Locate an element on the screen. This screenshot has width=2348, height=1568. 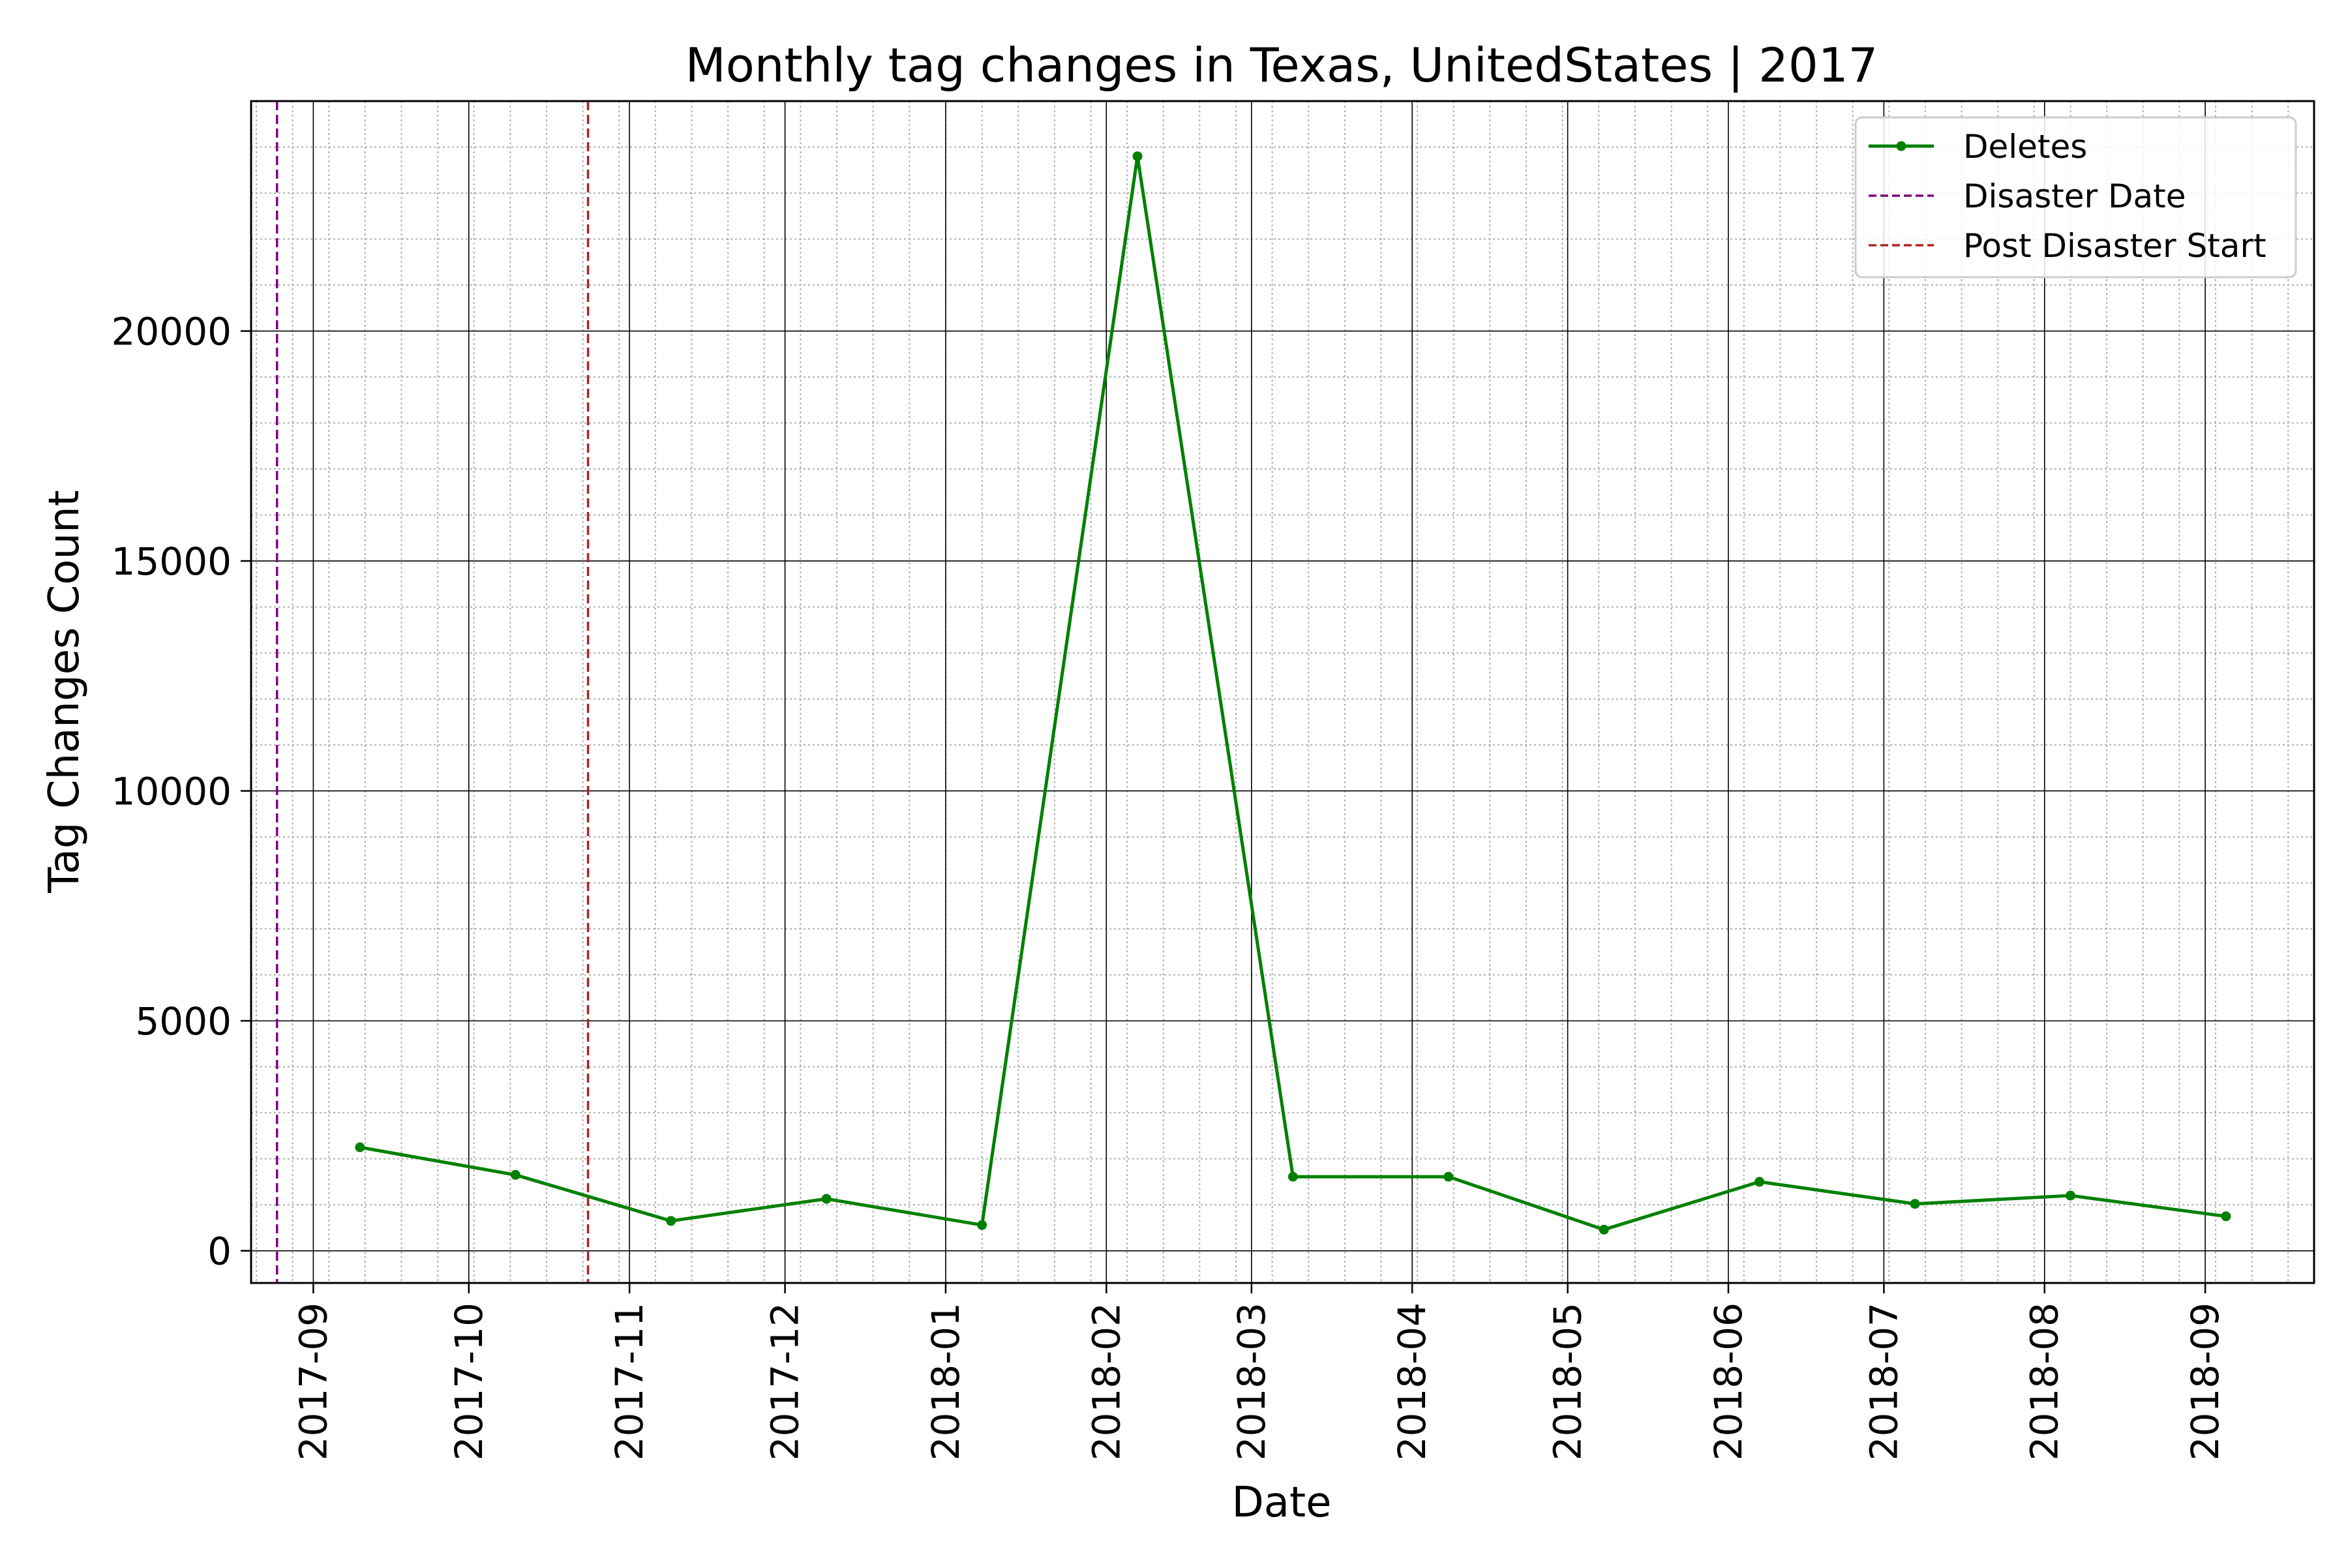
x-tick-label: 2017-09 is located at coordinates (313, 1381).